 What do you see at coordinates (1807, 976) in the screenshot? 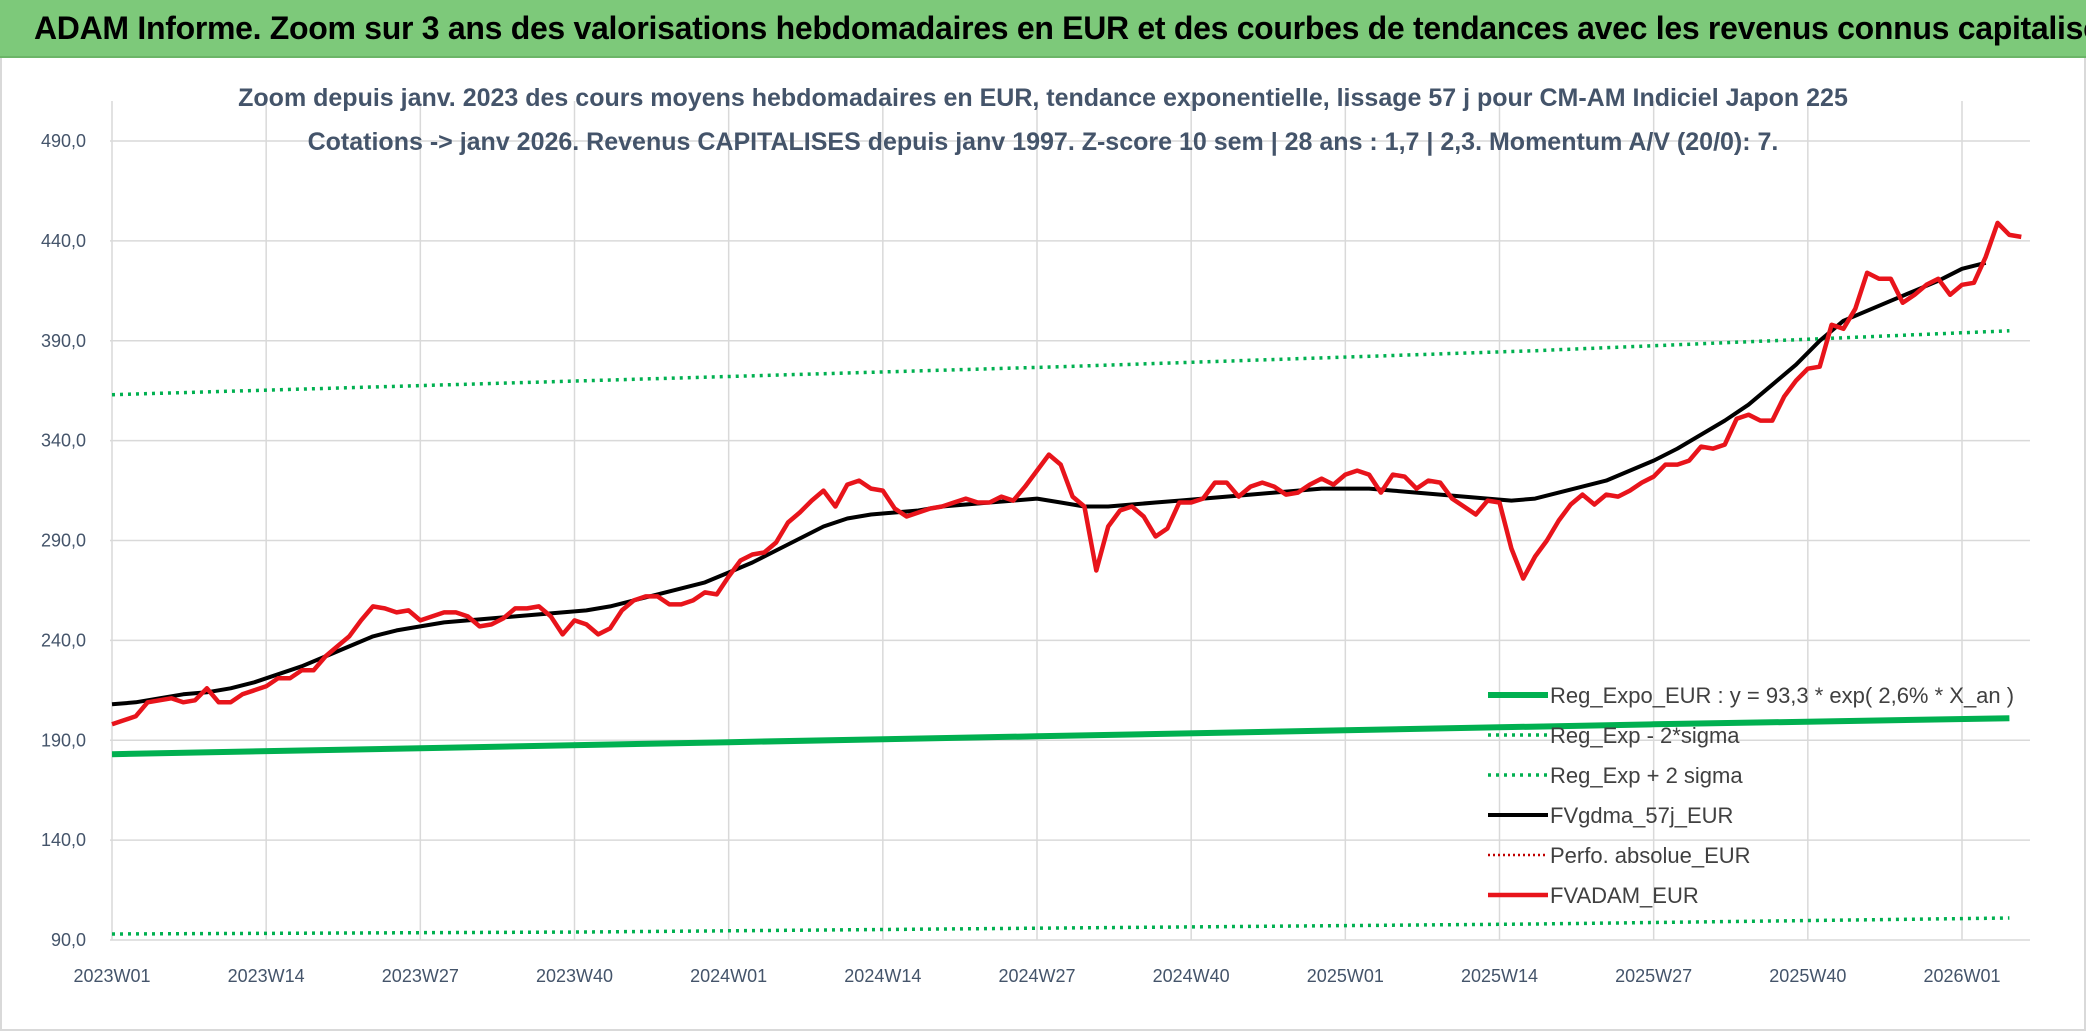
I see `x-tick-label: 2025W40` at bounding box center [1807, 976].